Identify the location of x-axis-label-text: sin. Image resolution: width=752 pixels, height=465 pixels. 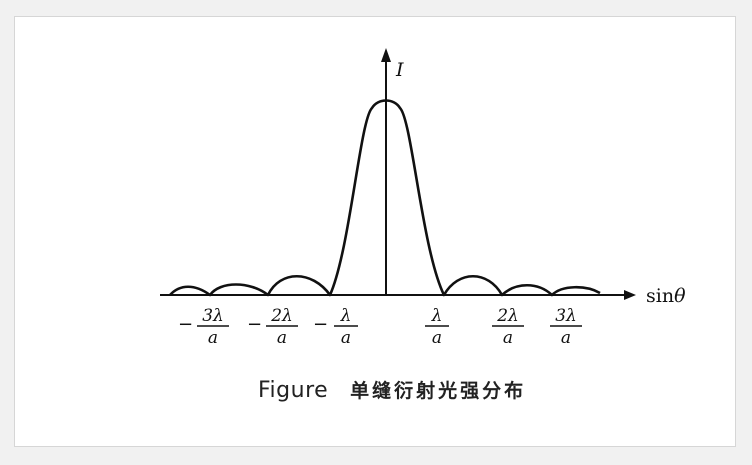
(660, 296).